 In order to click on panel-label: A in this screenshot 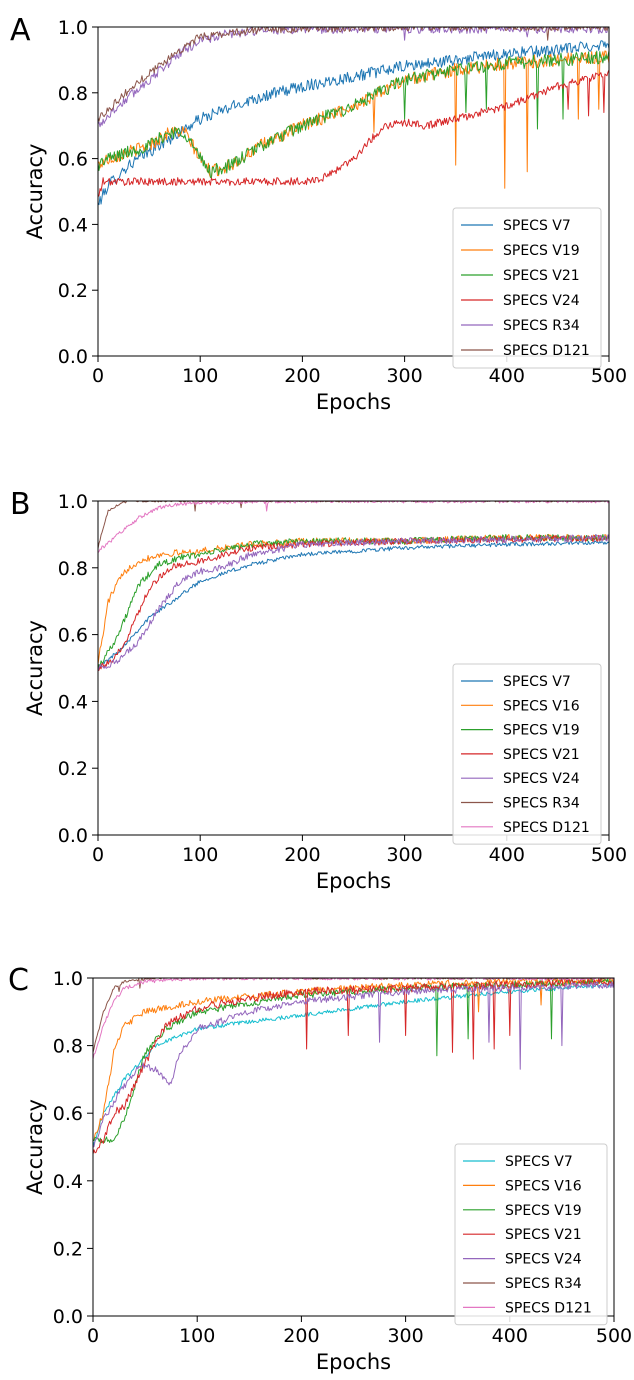, I will do `click(20, 30)`.